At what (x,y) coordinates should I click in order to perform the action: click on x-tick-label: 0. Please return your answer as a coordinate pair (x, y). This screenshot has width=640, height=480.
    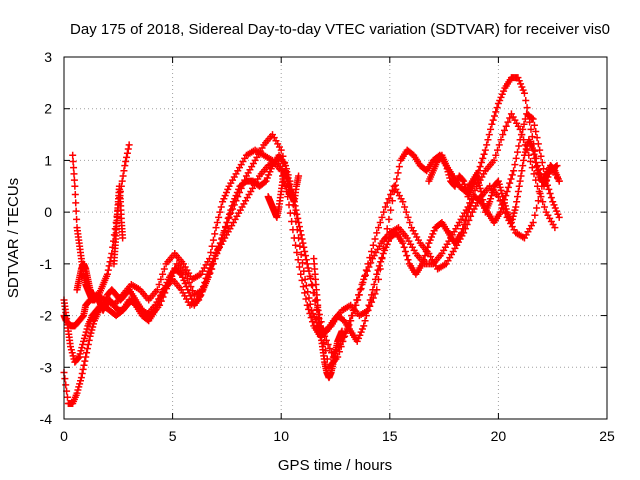
    Looking at the image, I should click on (64, 436).